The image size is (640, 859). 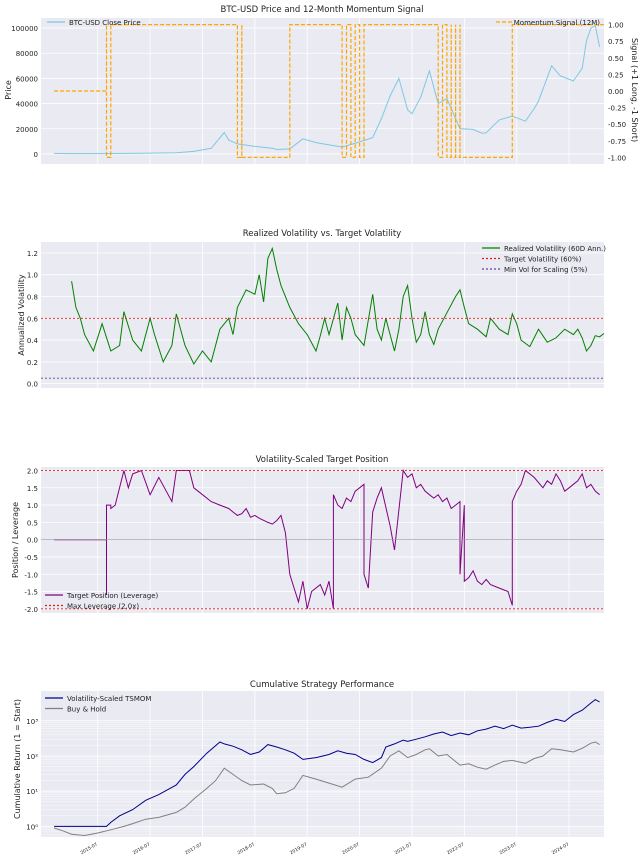 I want to click on volatility-legend-label: Min Vol for Scaling (5%), so click(x=546, y=270).